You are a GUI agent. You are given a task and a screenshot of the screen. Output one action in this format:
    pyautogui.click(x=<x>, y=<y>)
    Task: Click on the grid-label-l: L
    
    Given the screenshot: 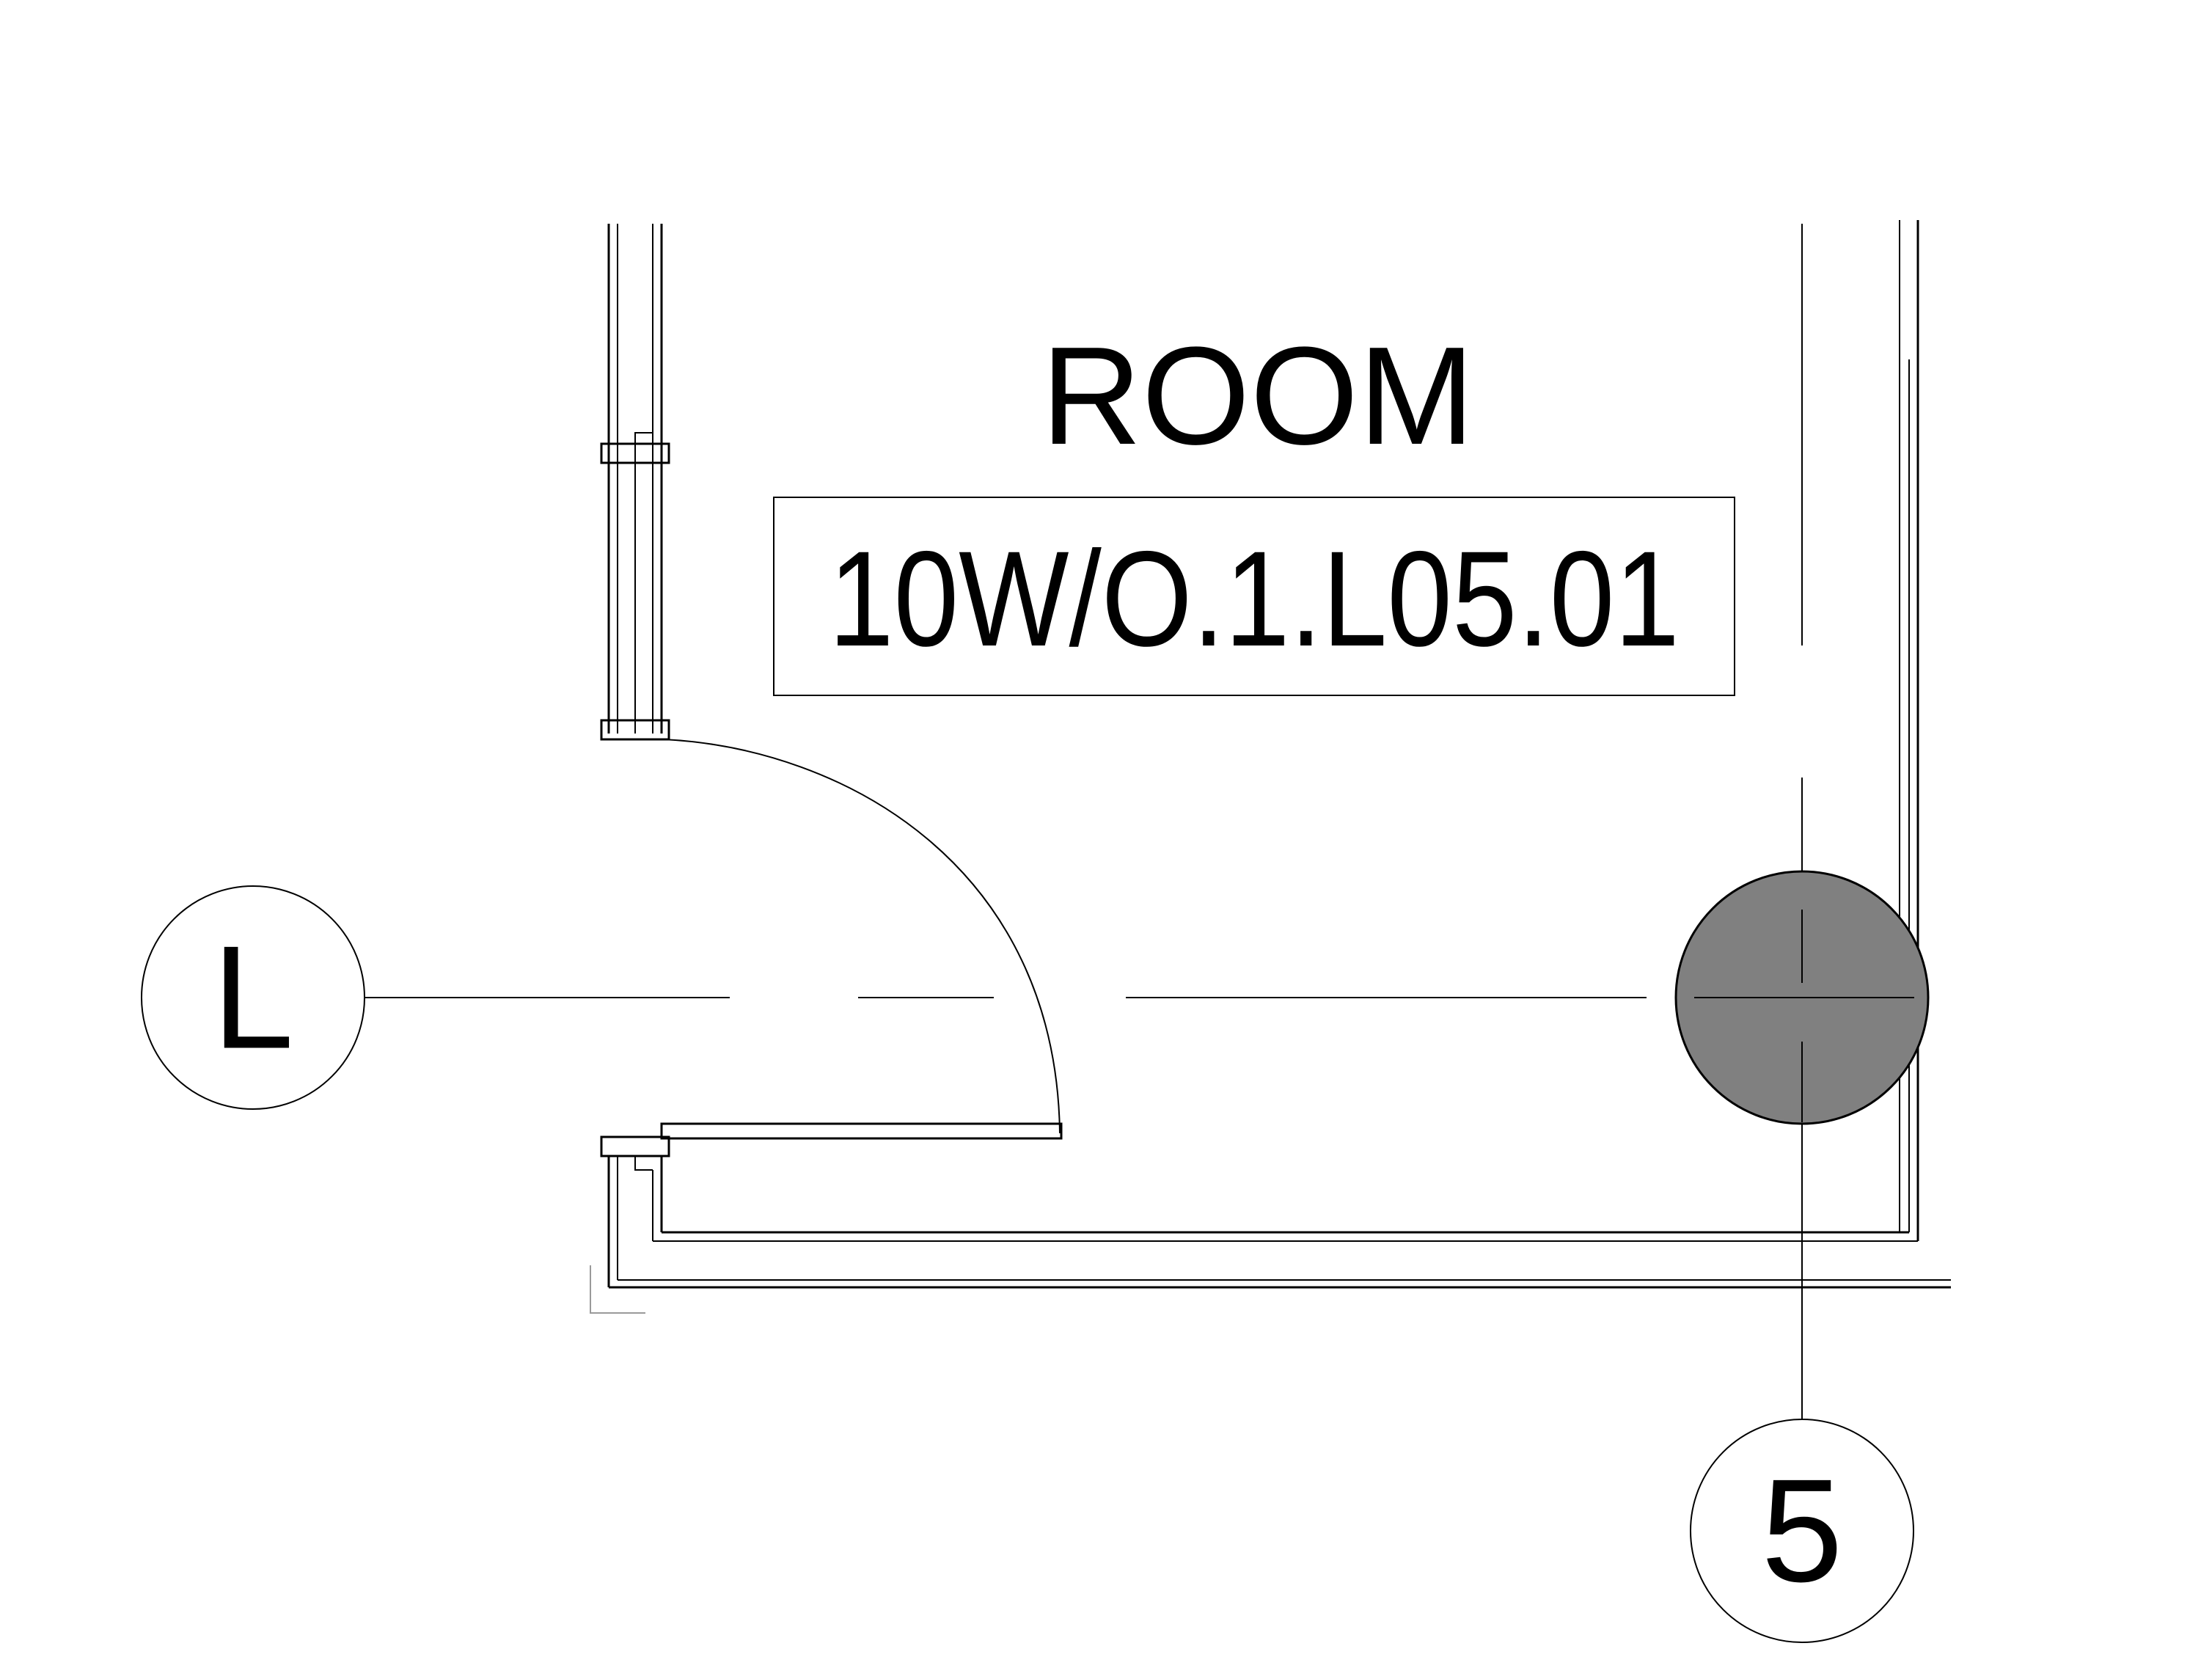 What is the action you would take?
    pyautogui.click(x=252, y=998)
    